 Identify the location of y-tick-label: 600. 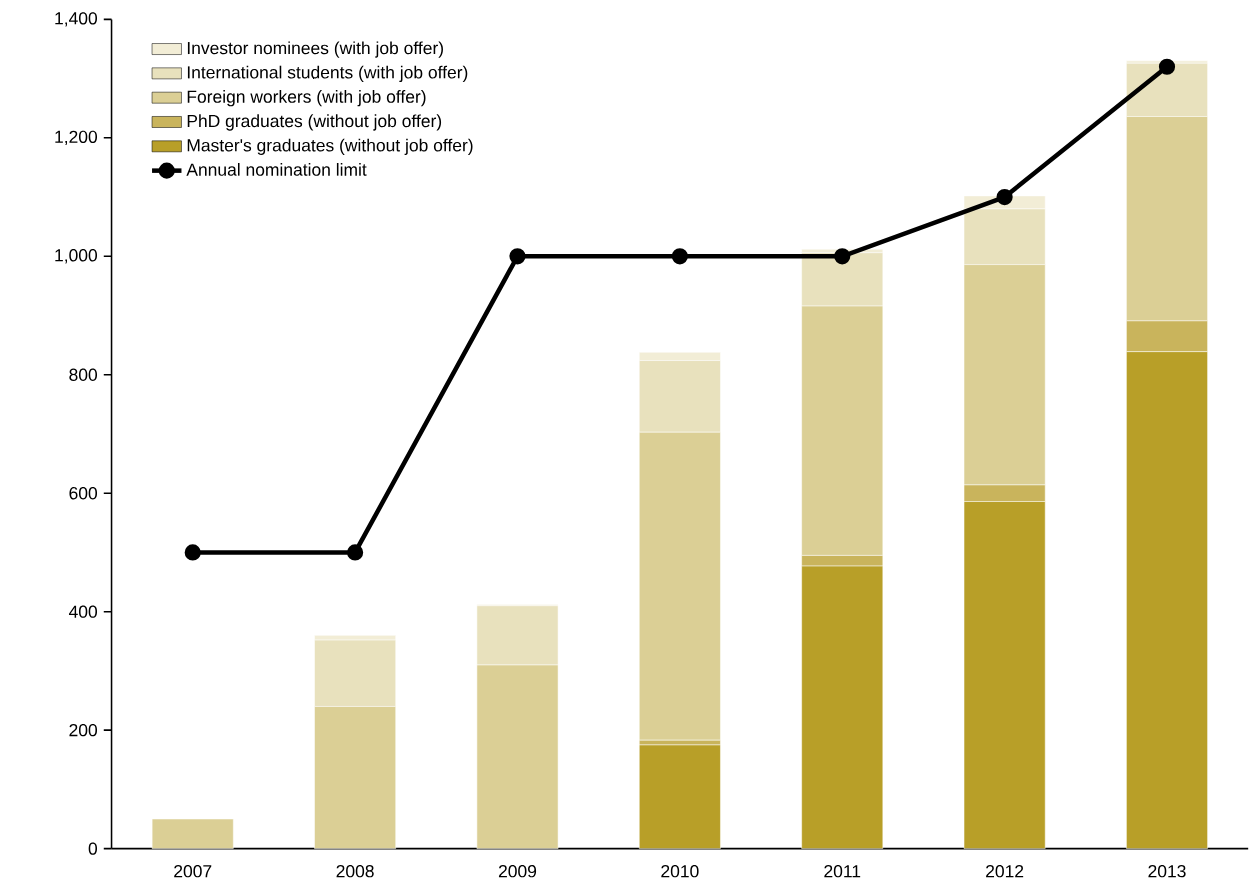
(83, 493).